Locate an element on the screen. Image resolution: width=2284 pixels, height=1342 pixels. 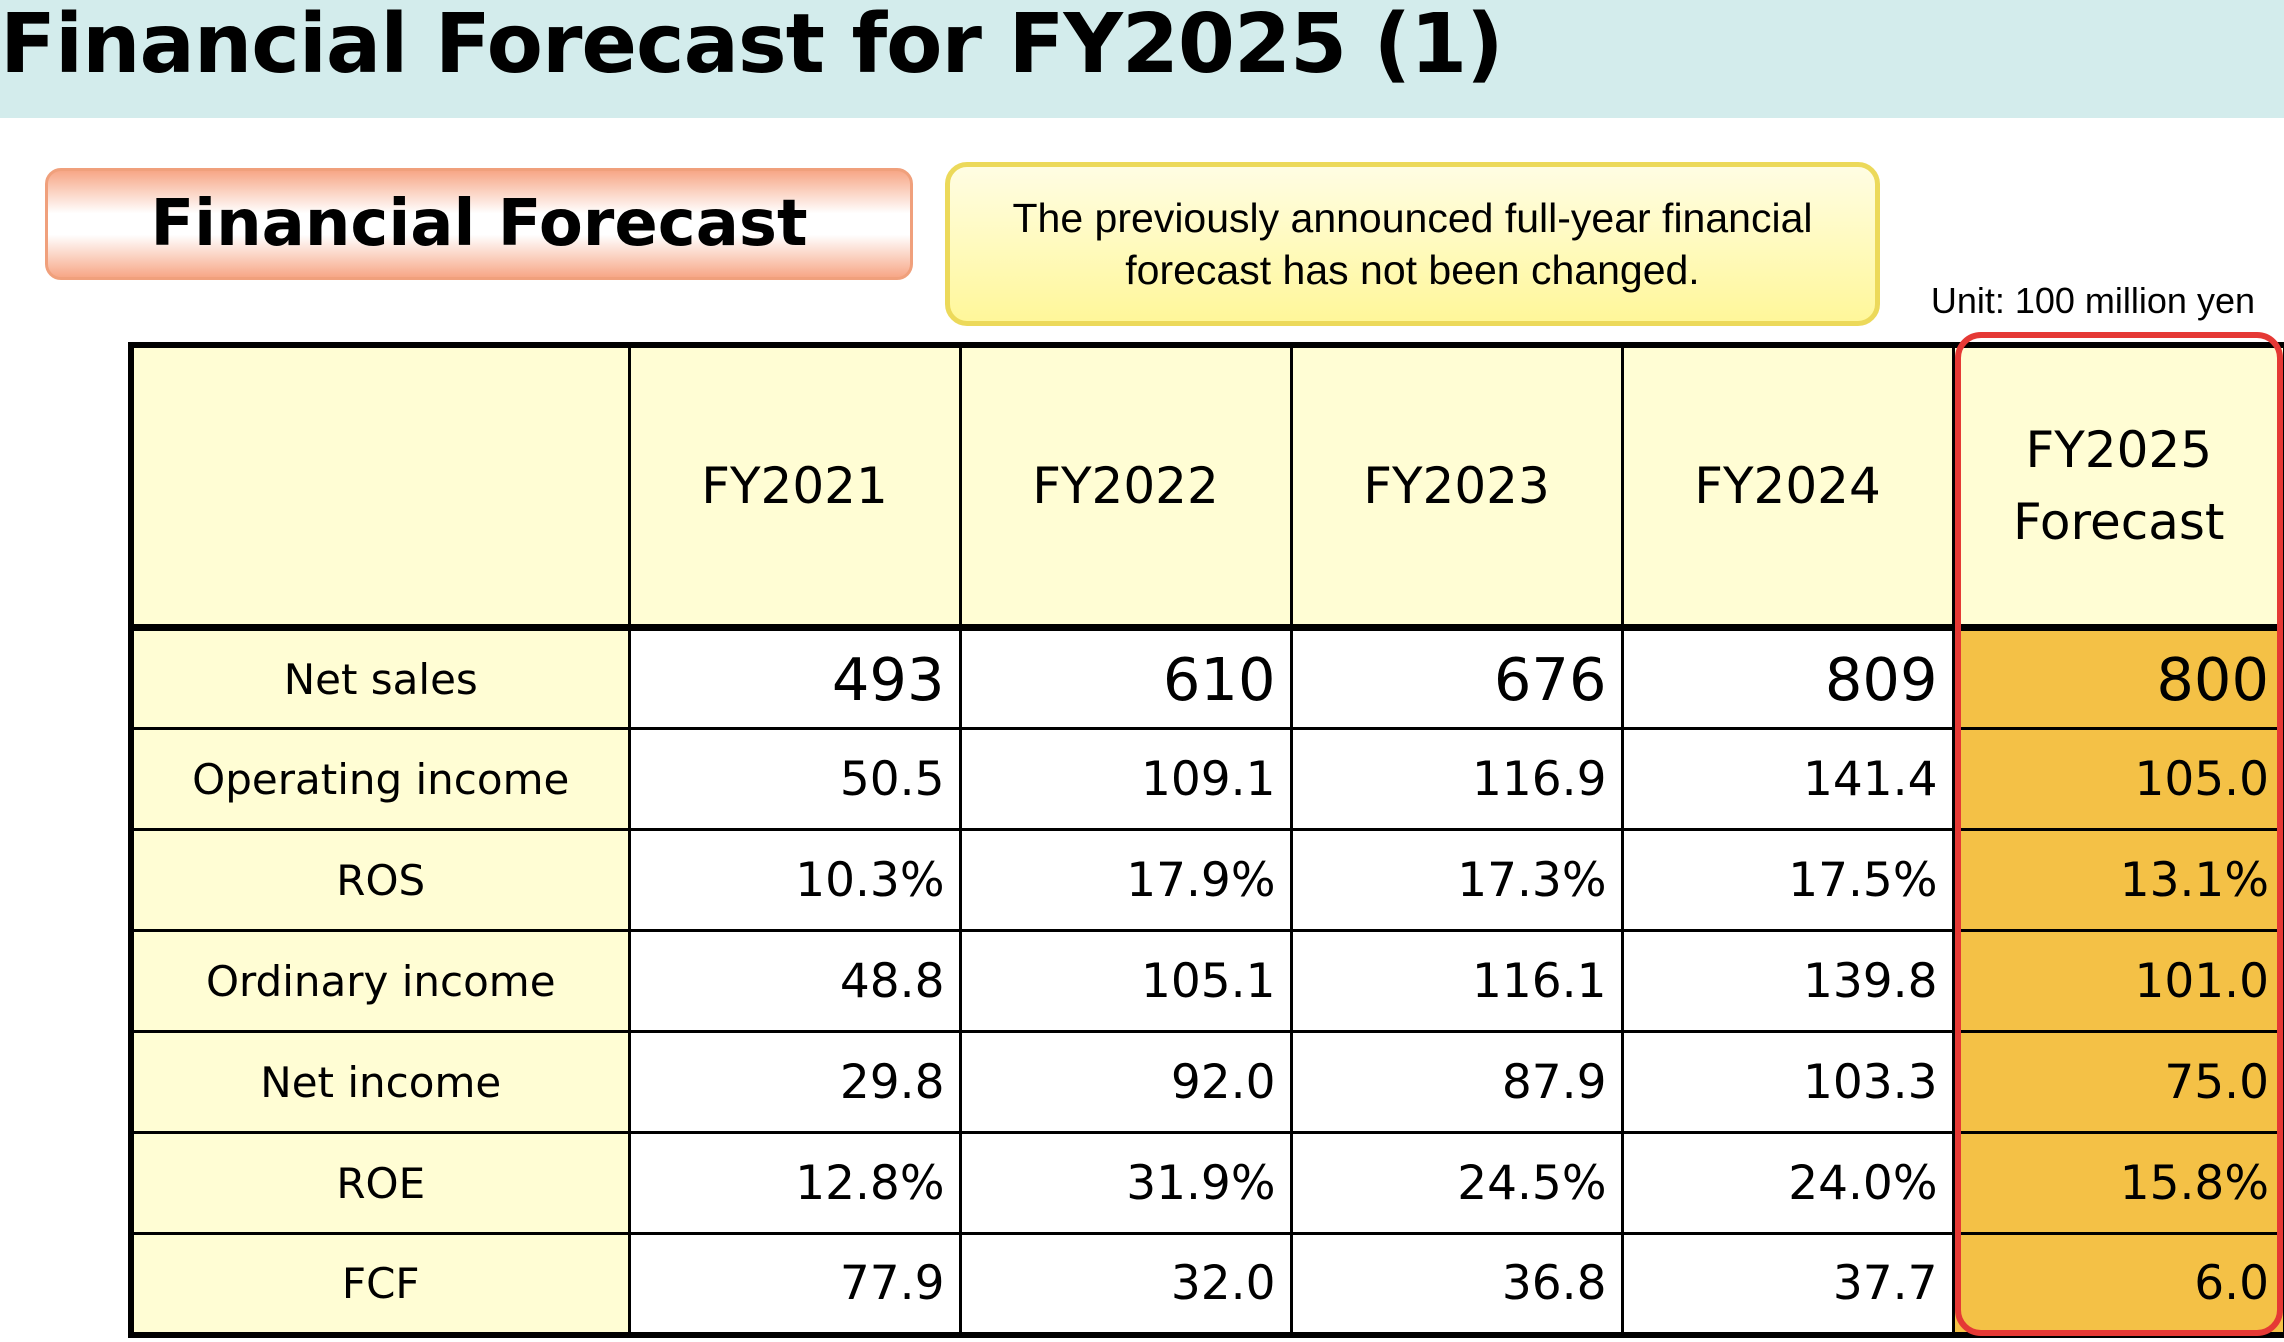
forecast-cell: 105.0 is located at coordinates (2117, 779).